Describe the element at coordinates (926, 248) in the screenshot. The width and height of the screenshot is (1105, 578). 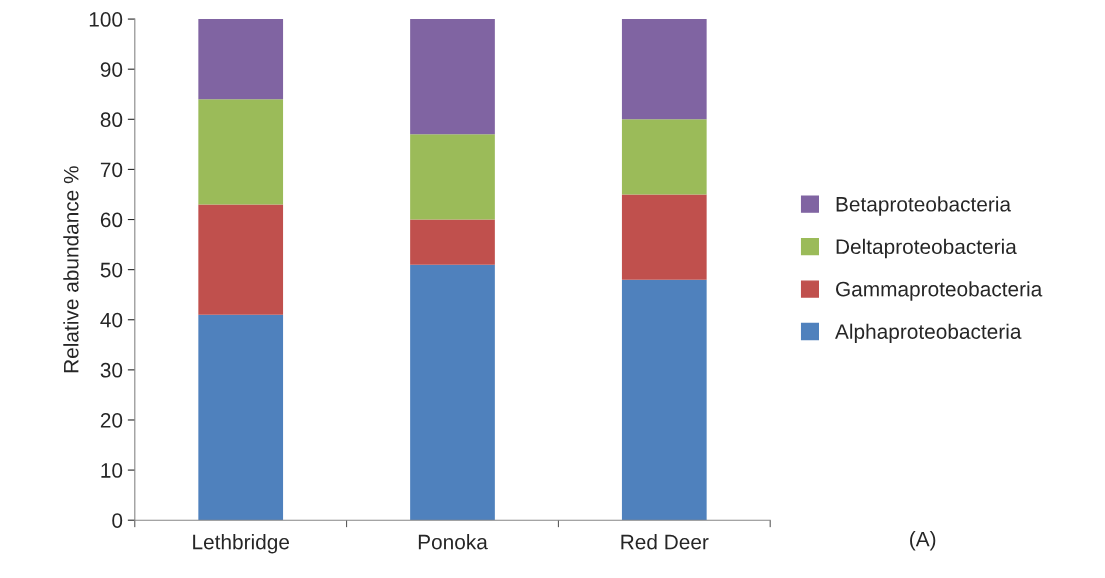
I see `legend-label: Deltaproteobacteria` at that location.